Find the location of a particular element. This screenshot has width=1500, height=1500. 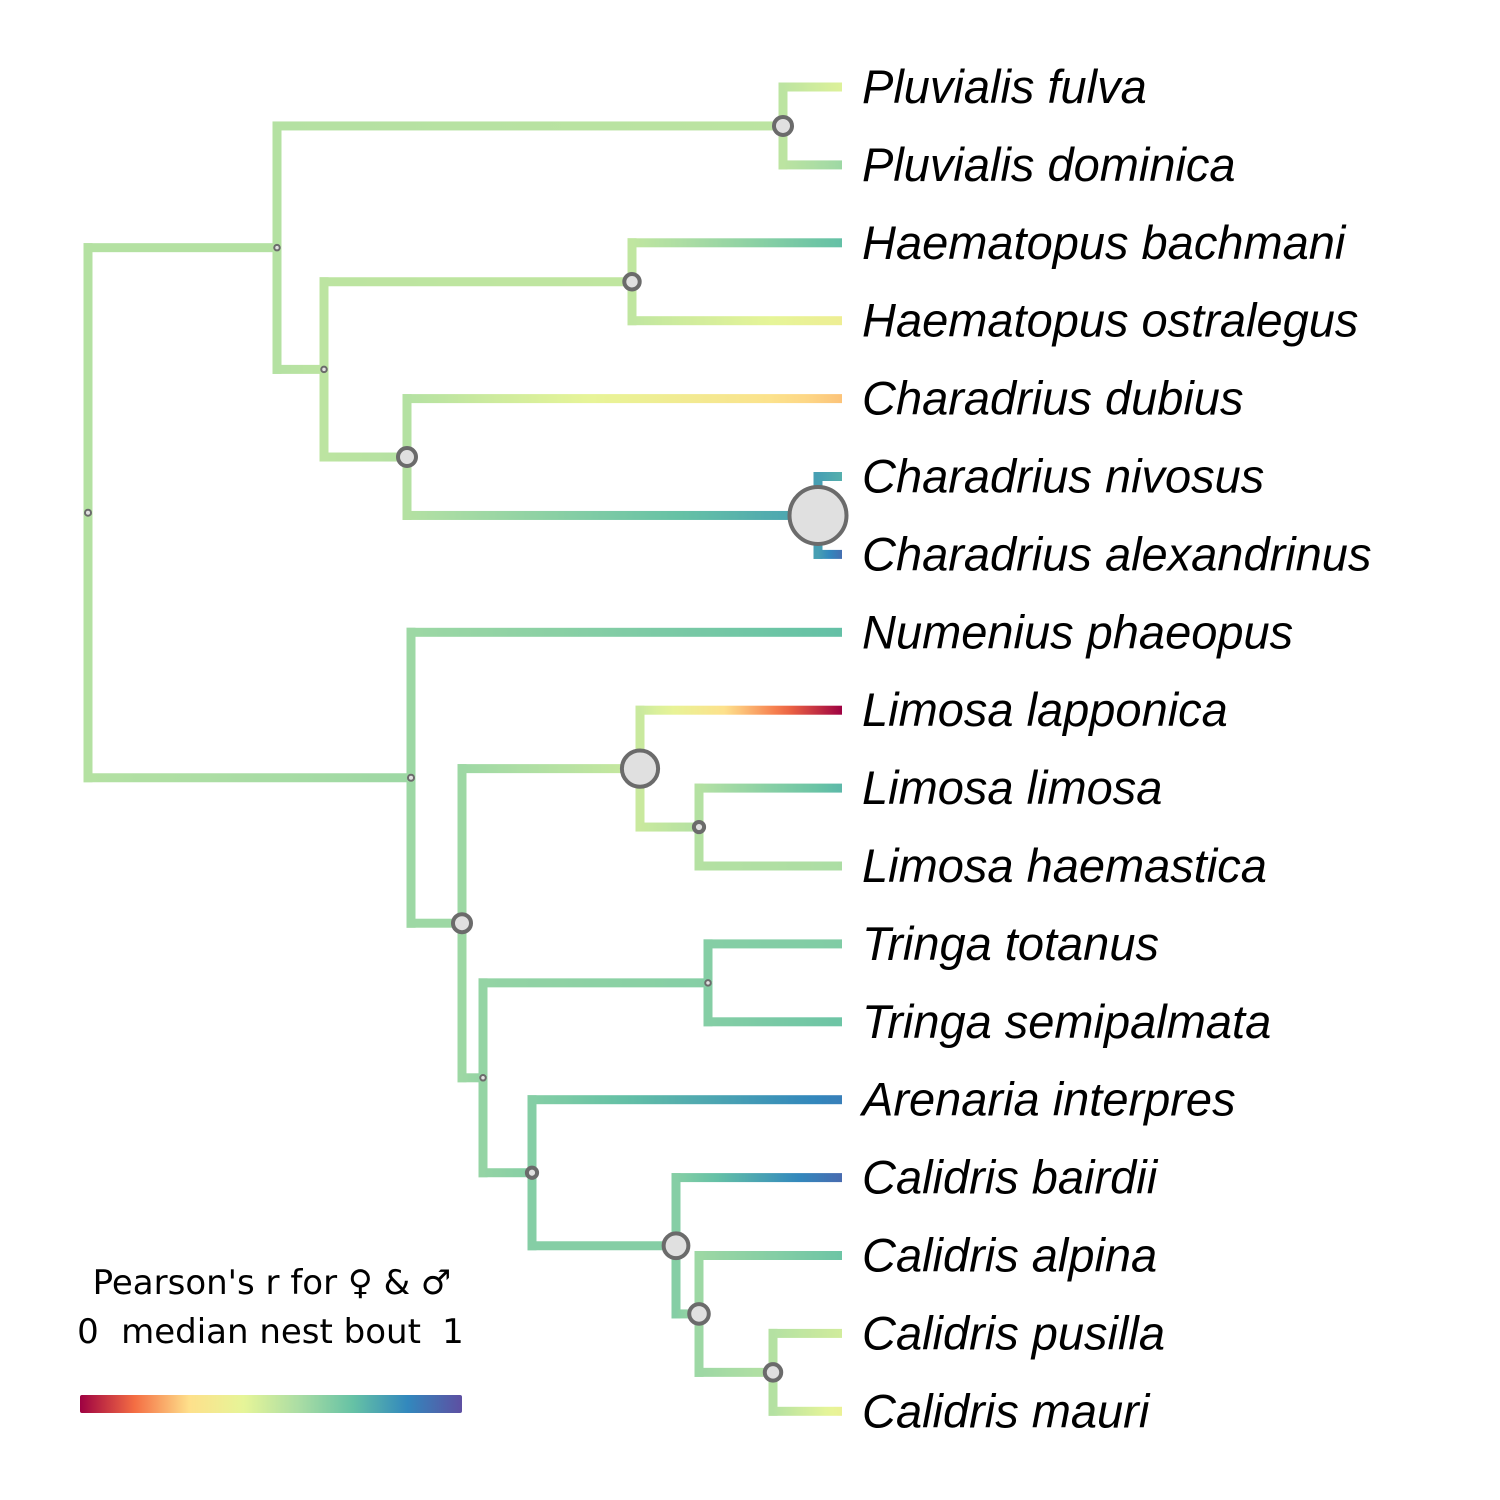

legend-min-label: 0 is located at coordinates (88, 1332).